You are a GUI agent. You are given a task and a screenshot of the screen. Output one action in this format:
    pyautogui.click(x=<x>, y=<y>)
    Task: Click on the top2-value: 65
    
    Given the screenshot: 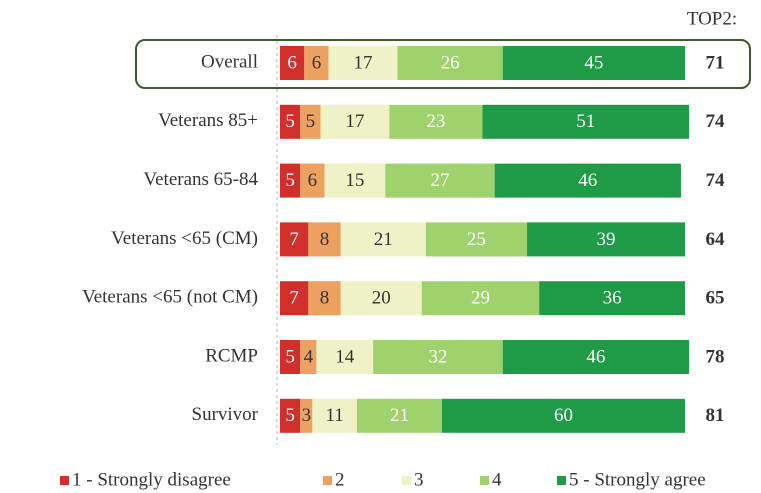 What is the action you would take?
    pyautogui.click(x=715, y=298)
    